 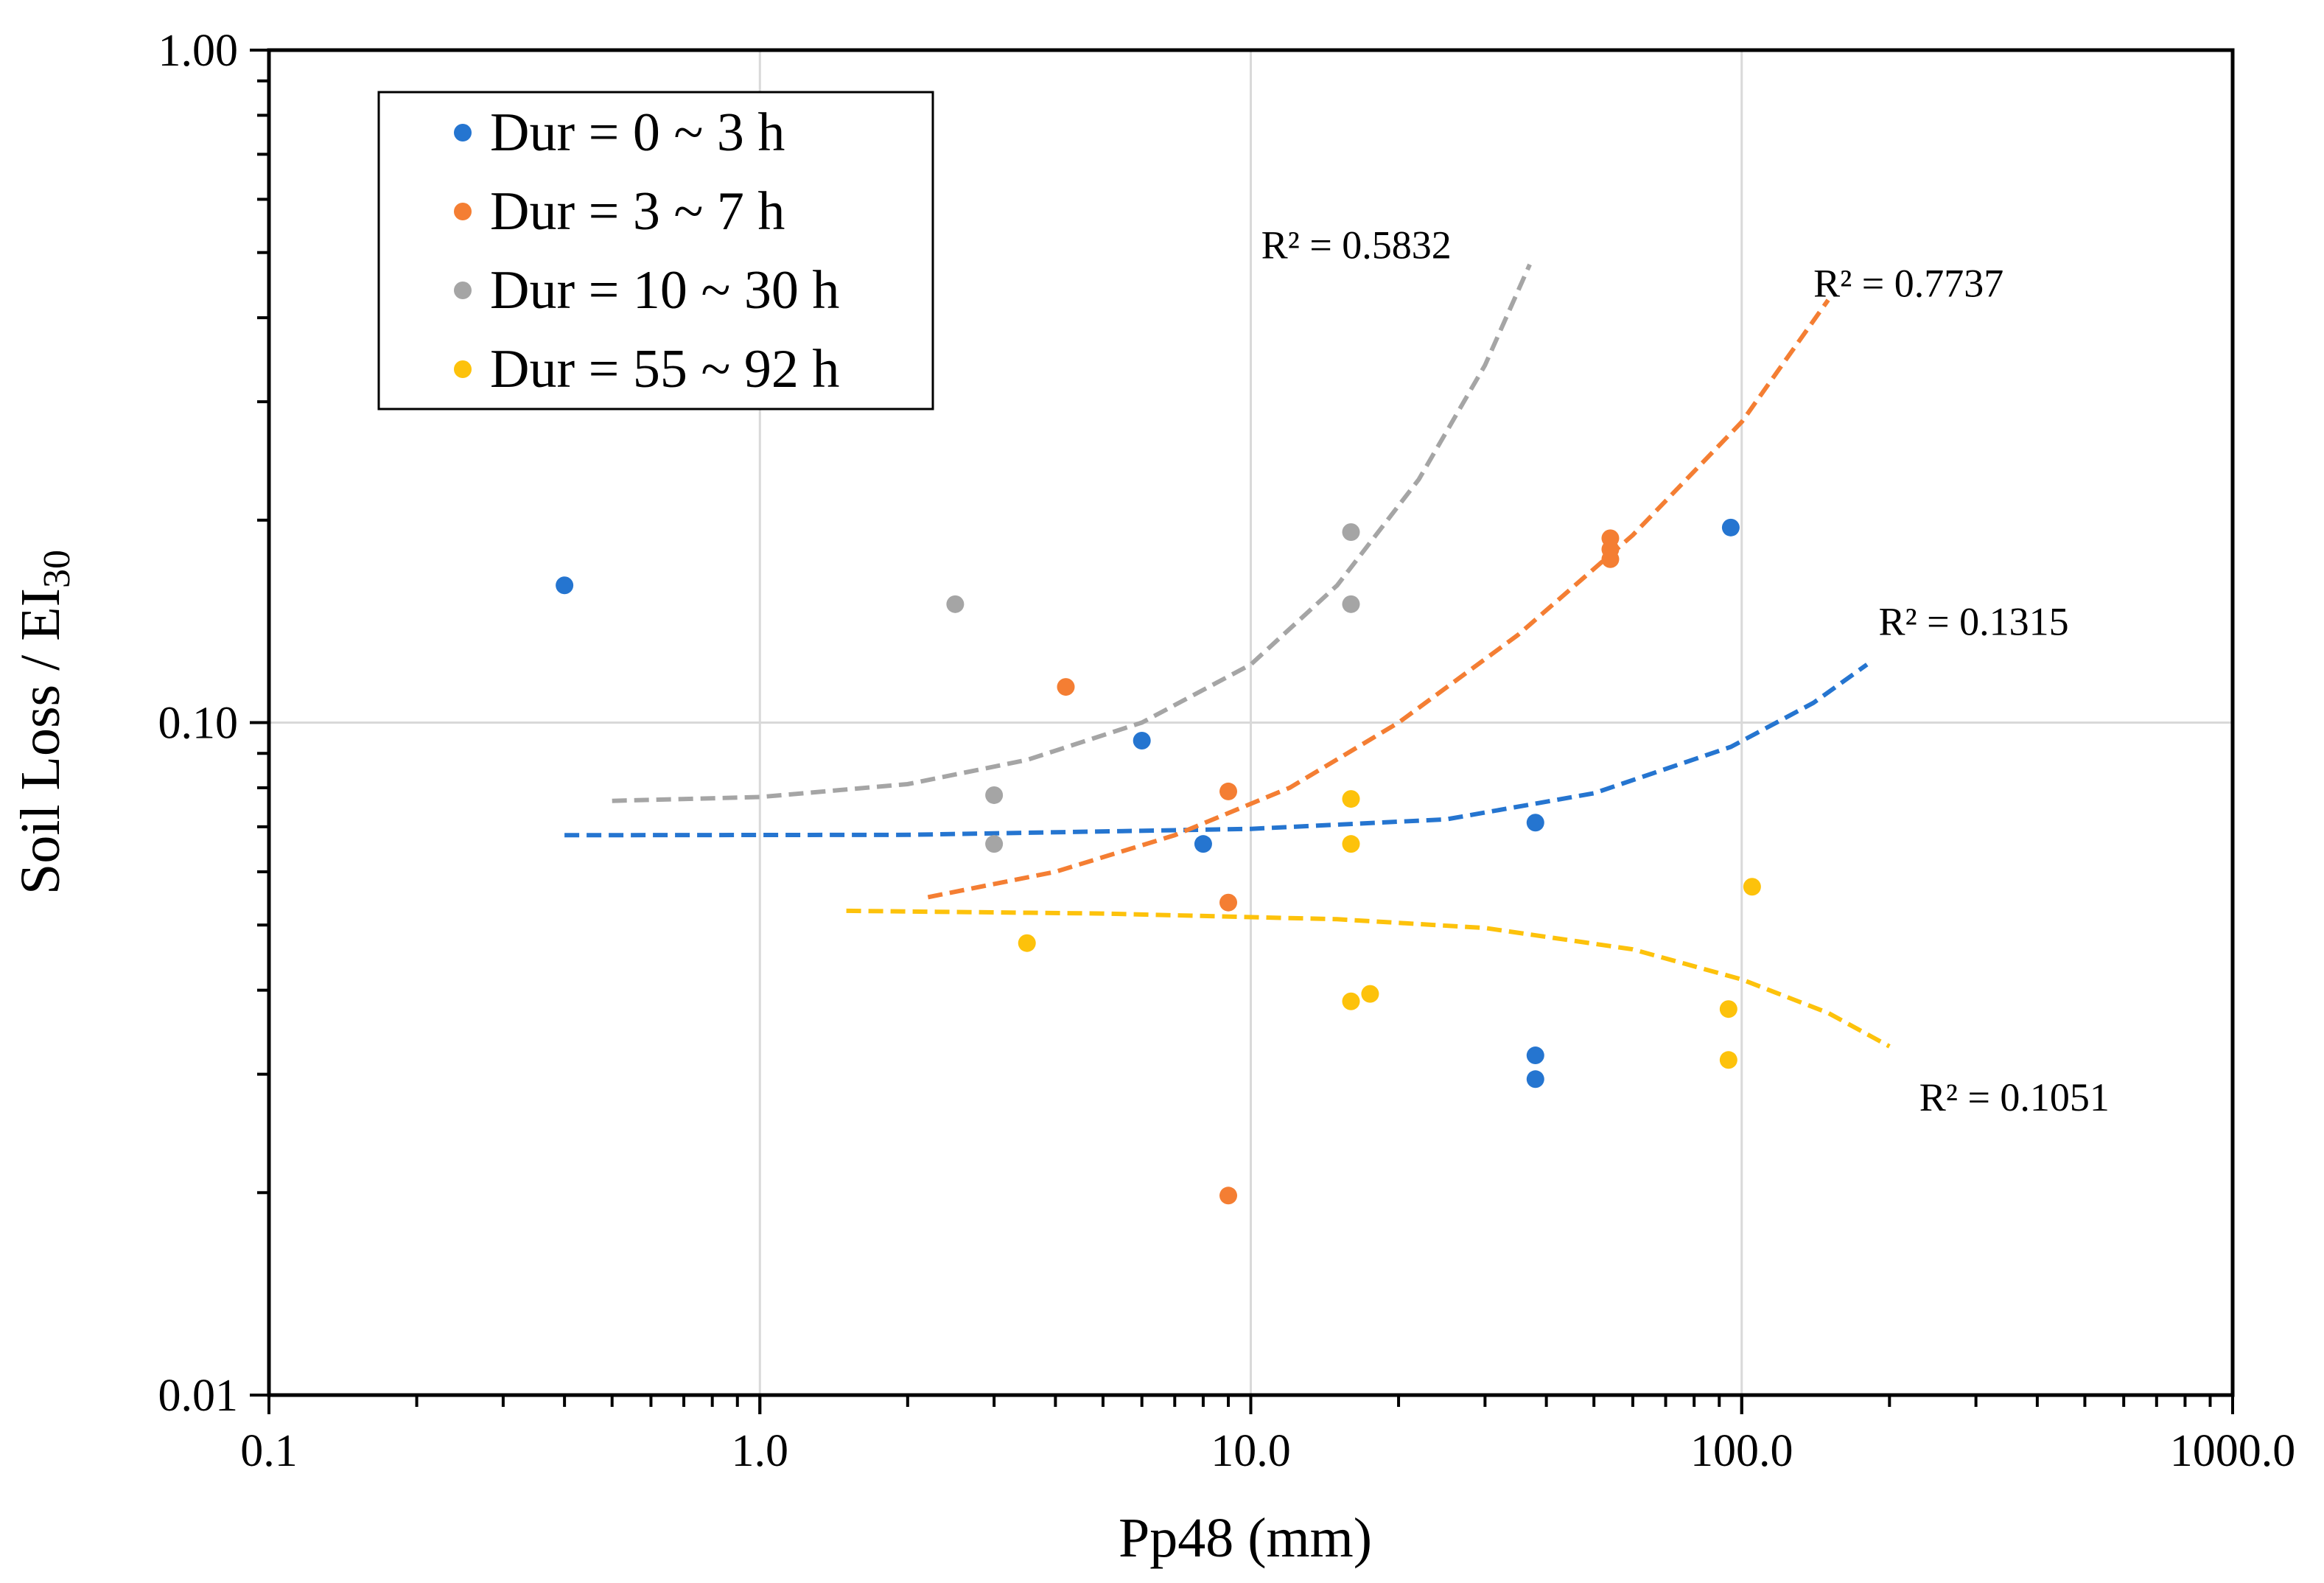 What do you see at coordinates (198, 51) in the screenshot?
I see `y-tick-label: 1.00` at bounding box center [198, 51].